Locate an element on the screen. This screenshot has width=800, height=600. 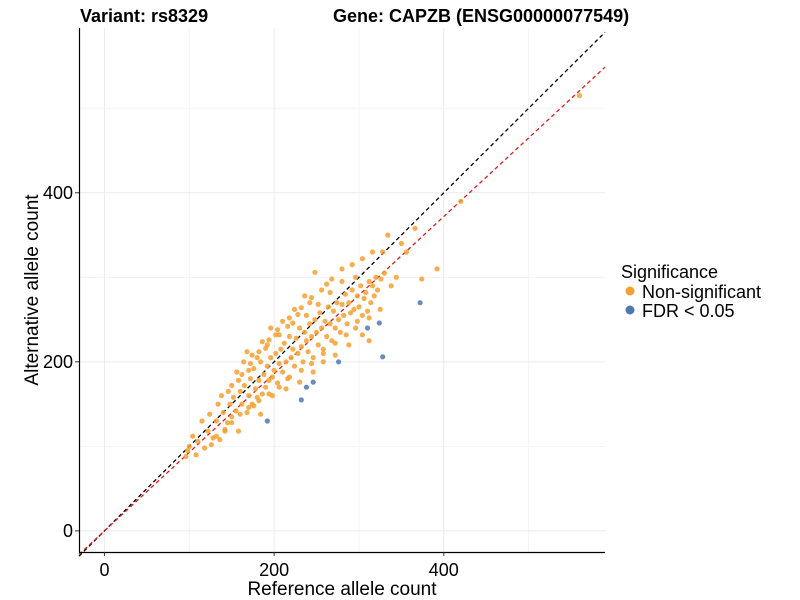
legend: Significance Non-significant FDR < 0.05 is located at coordinates (691, 291).